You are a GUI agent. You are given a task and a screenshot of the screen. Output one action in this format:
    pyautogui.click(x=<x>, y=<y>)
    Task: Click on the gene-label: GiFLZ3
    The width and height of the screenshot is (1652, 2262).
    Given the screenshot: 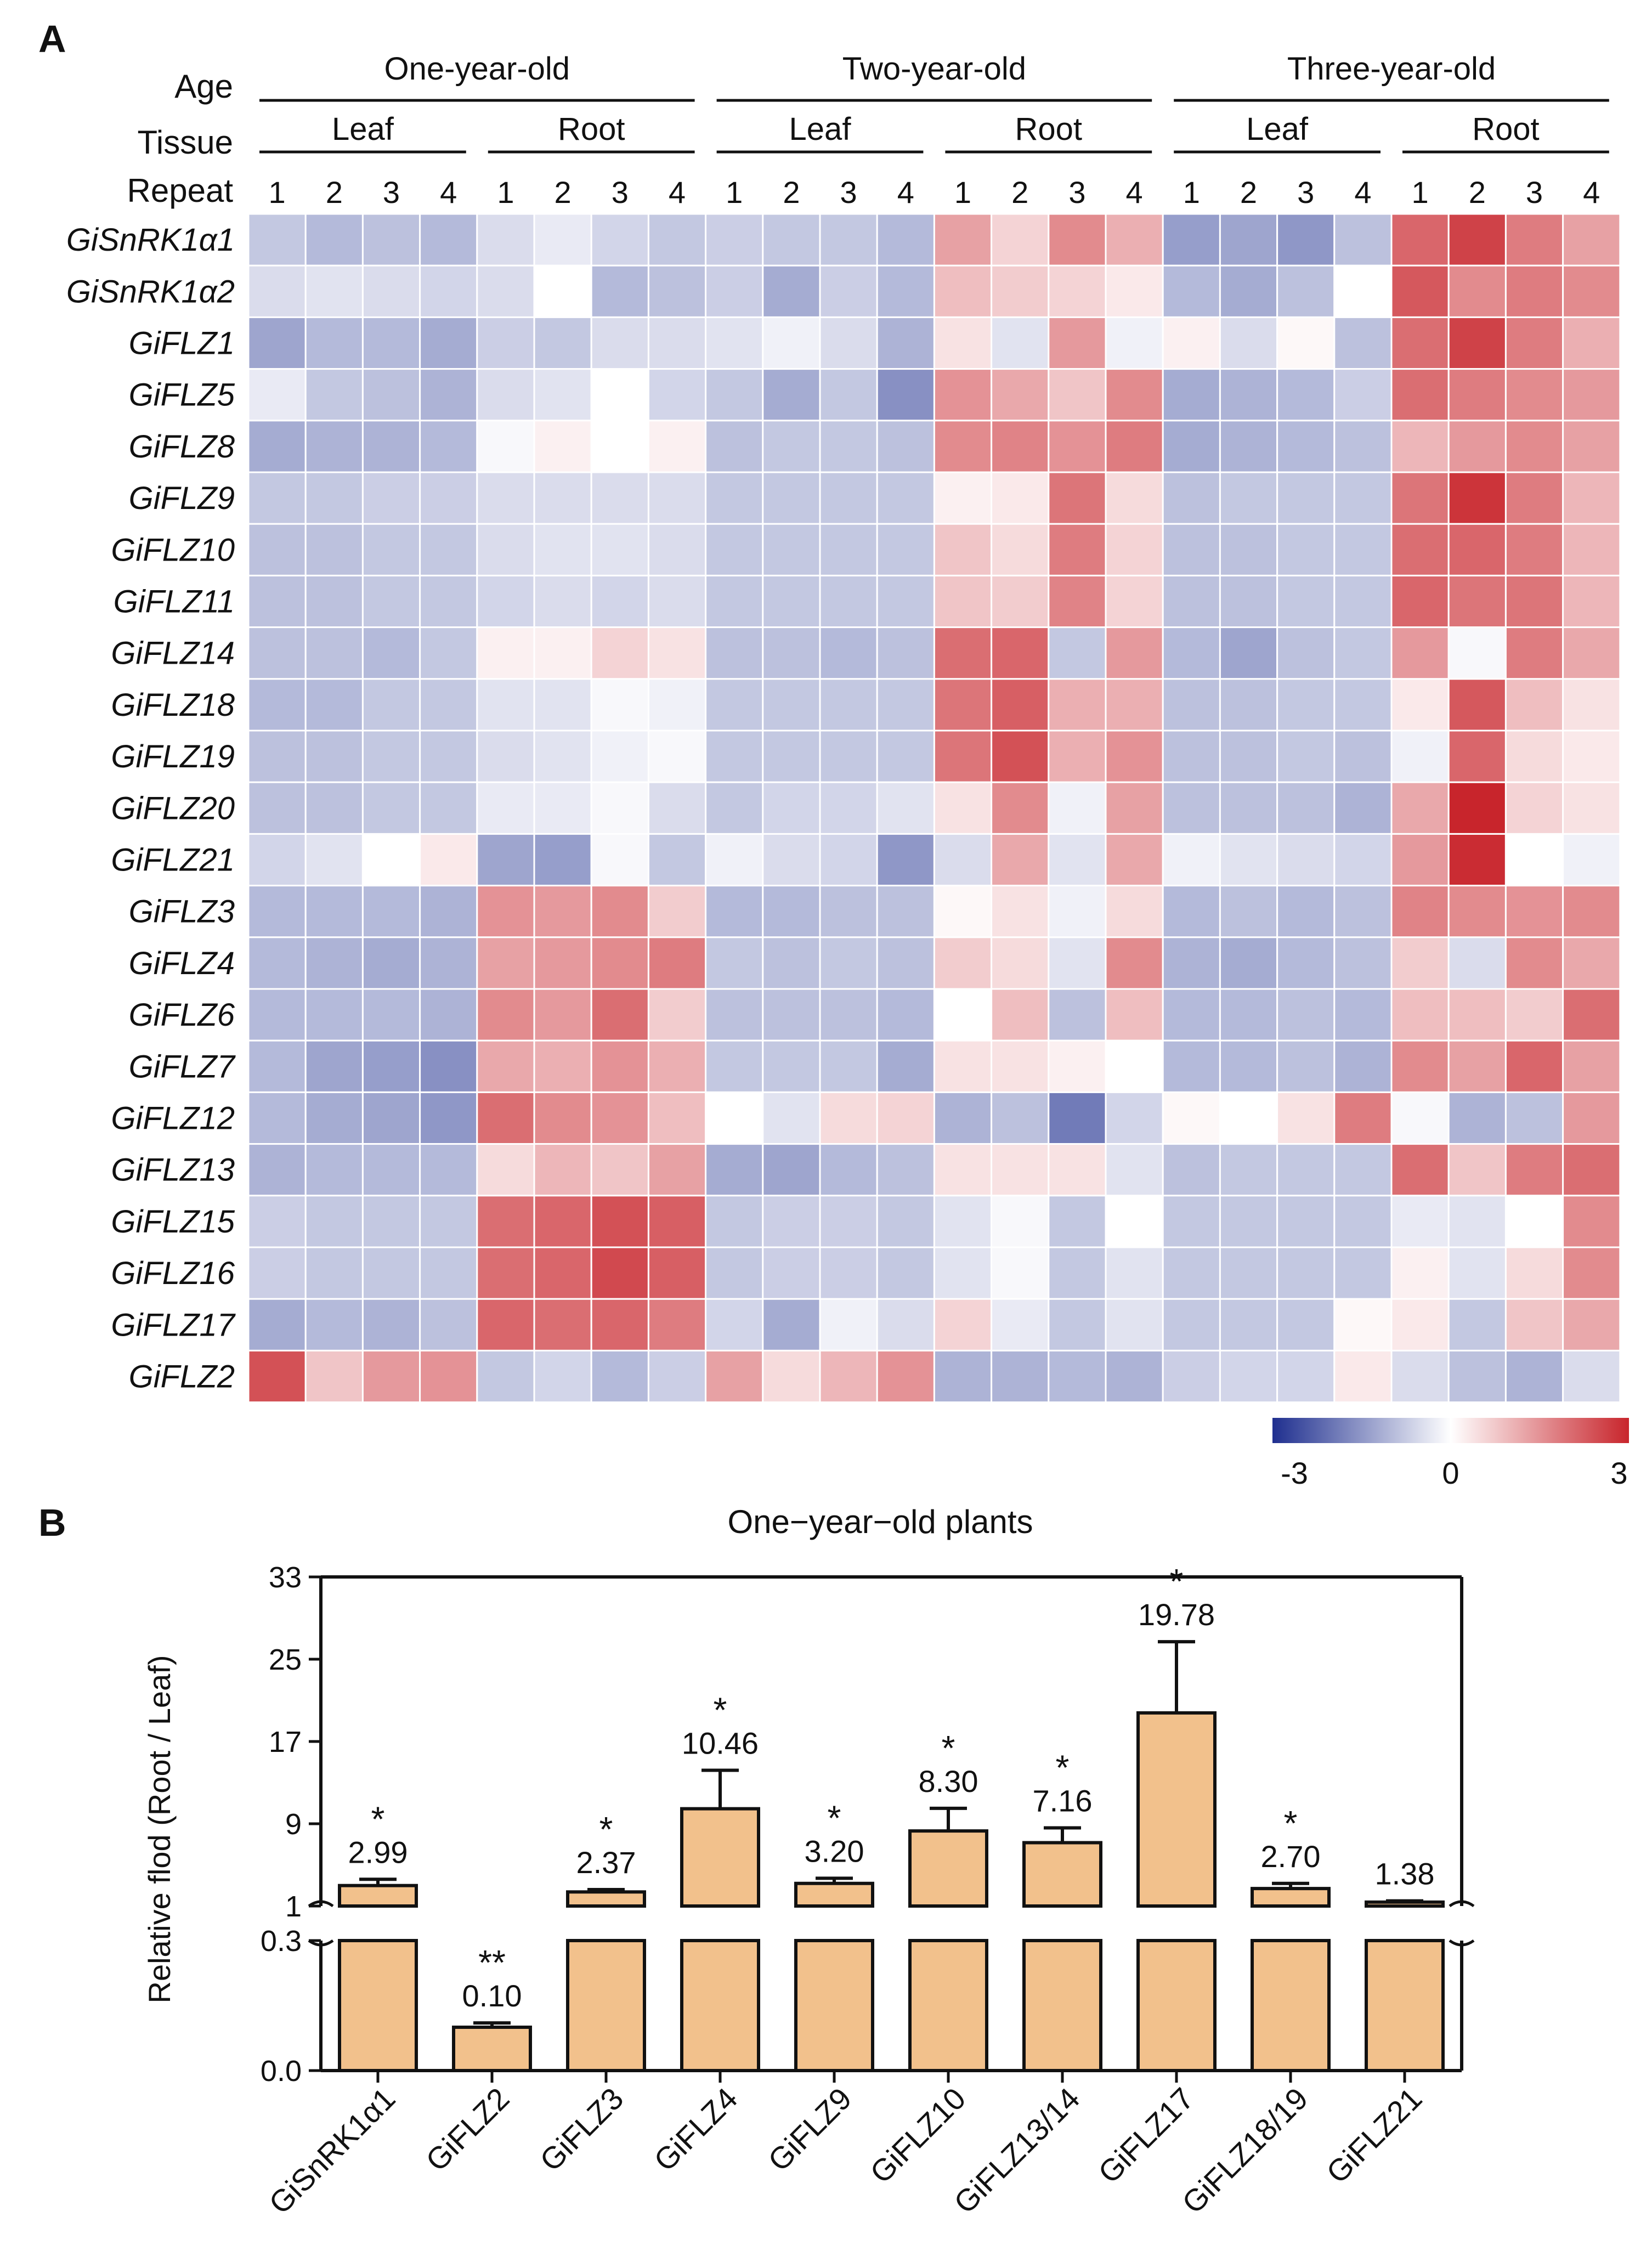 What is the action you would take?
    pyautogui.click(x=182, y=912)
    